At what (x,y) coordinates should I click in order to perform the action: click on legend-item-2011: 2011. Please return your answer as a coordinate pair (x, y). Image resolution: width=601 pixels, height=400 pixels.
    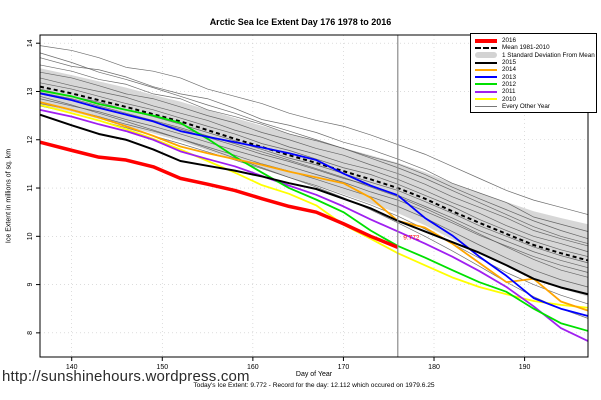
    Looking at the image, I should click on (533, 91).